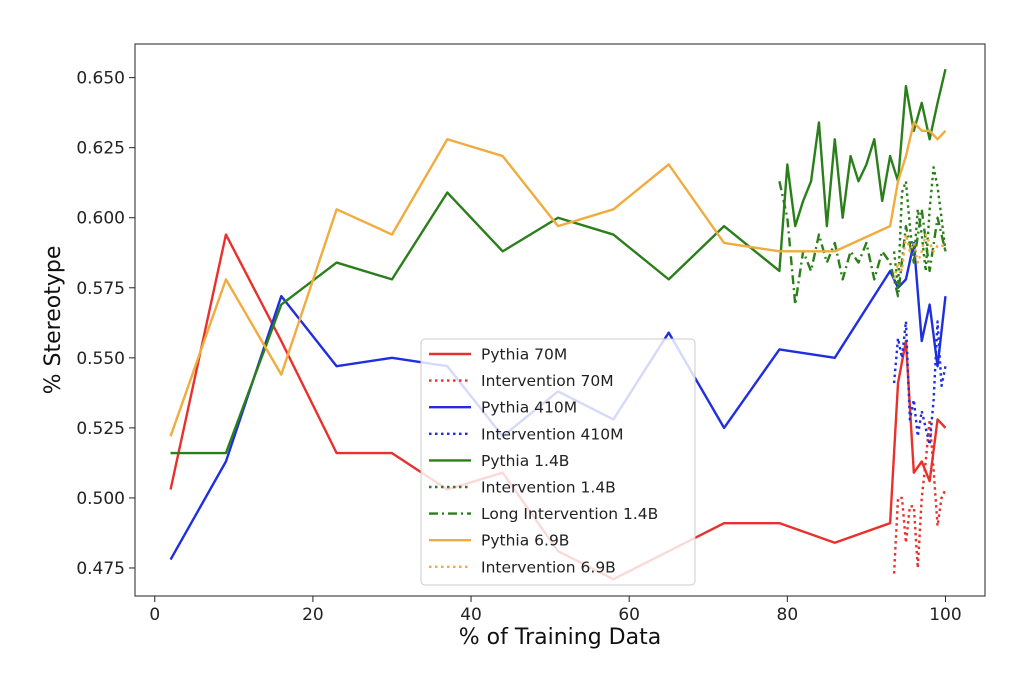 This screenshot has height=684, width=1024. Describe the element at coordinates (100, 79) in the screenshot. I see `y-tick-label: 0.650` at that location.